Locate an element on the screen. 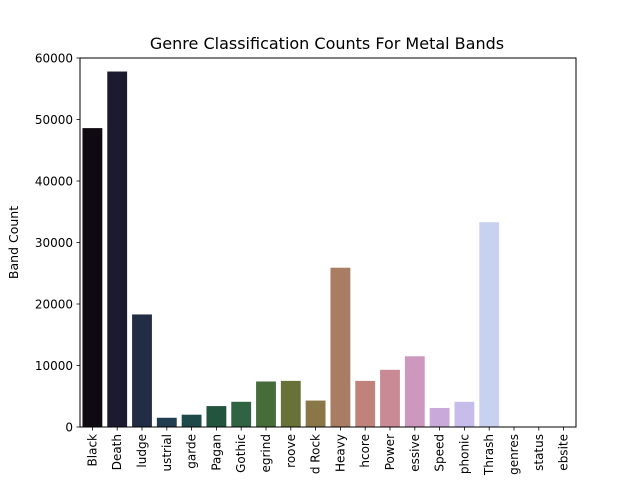  x-tick-label-19: ebsite is located at coordinates (564, 452).